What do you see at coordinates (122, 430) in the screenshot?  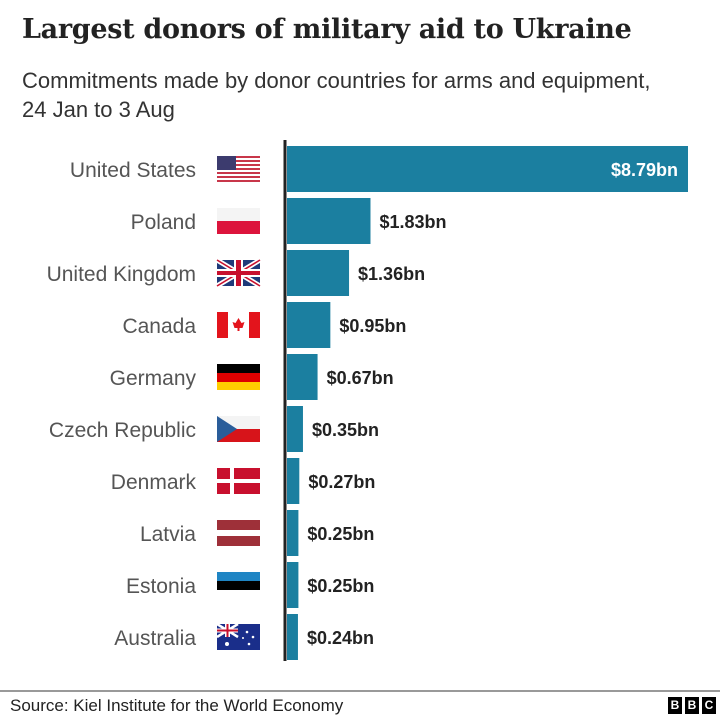 I see `category-label: Czech Republic` at bounding box center [122, 430].